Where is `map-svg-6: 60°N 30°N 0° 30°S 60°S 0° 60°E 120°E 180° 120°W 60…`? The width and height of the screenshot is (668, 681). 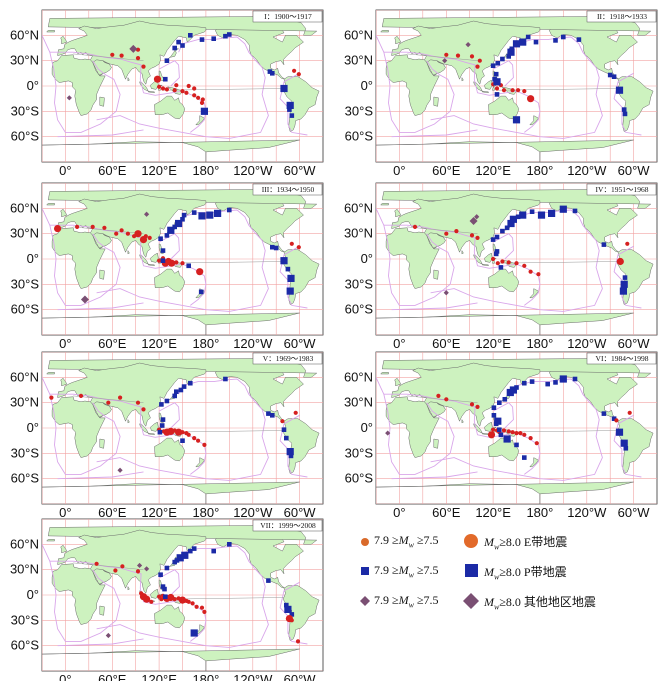 map-svg-6: 60°N 30°N 0° 30°S 60°S 0° 60°E 120°E 180° 120°W 60… is located at coordinates (501, 435).